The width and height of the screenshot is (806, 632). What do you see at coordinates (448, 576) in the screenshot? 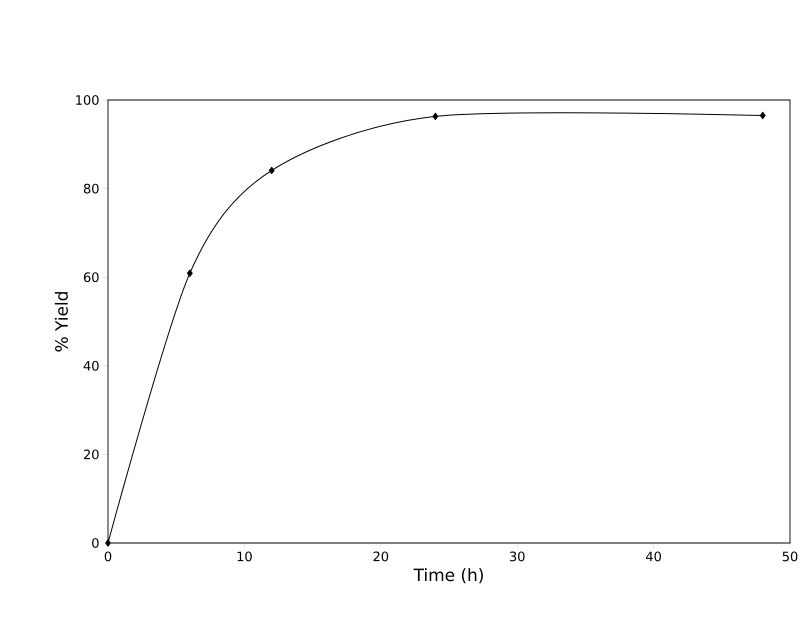
I see `x-axis-title: Time (h)` at bounding box center [448, 576].